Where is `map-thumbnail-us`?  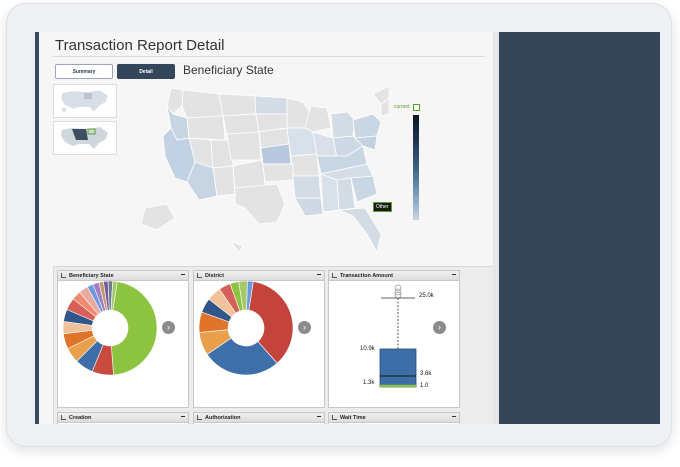 map-thumbnail-us is located at coordinates (85, 101).